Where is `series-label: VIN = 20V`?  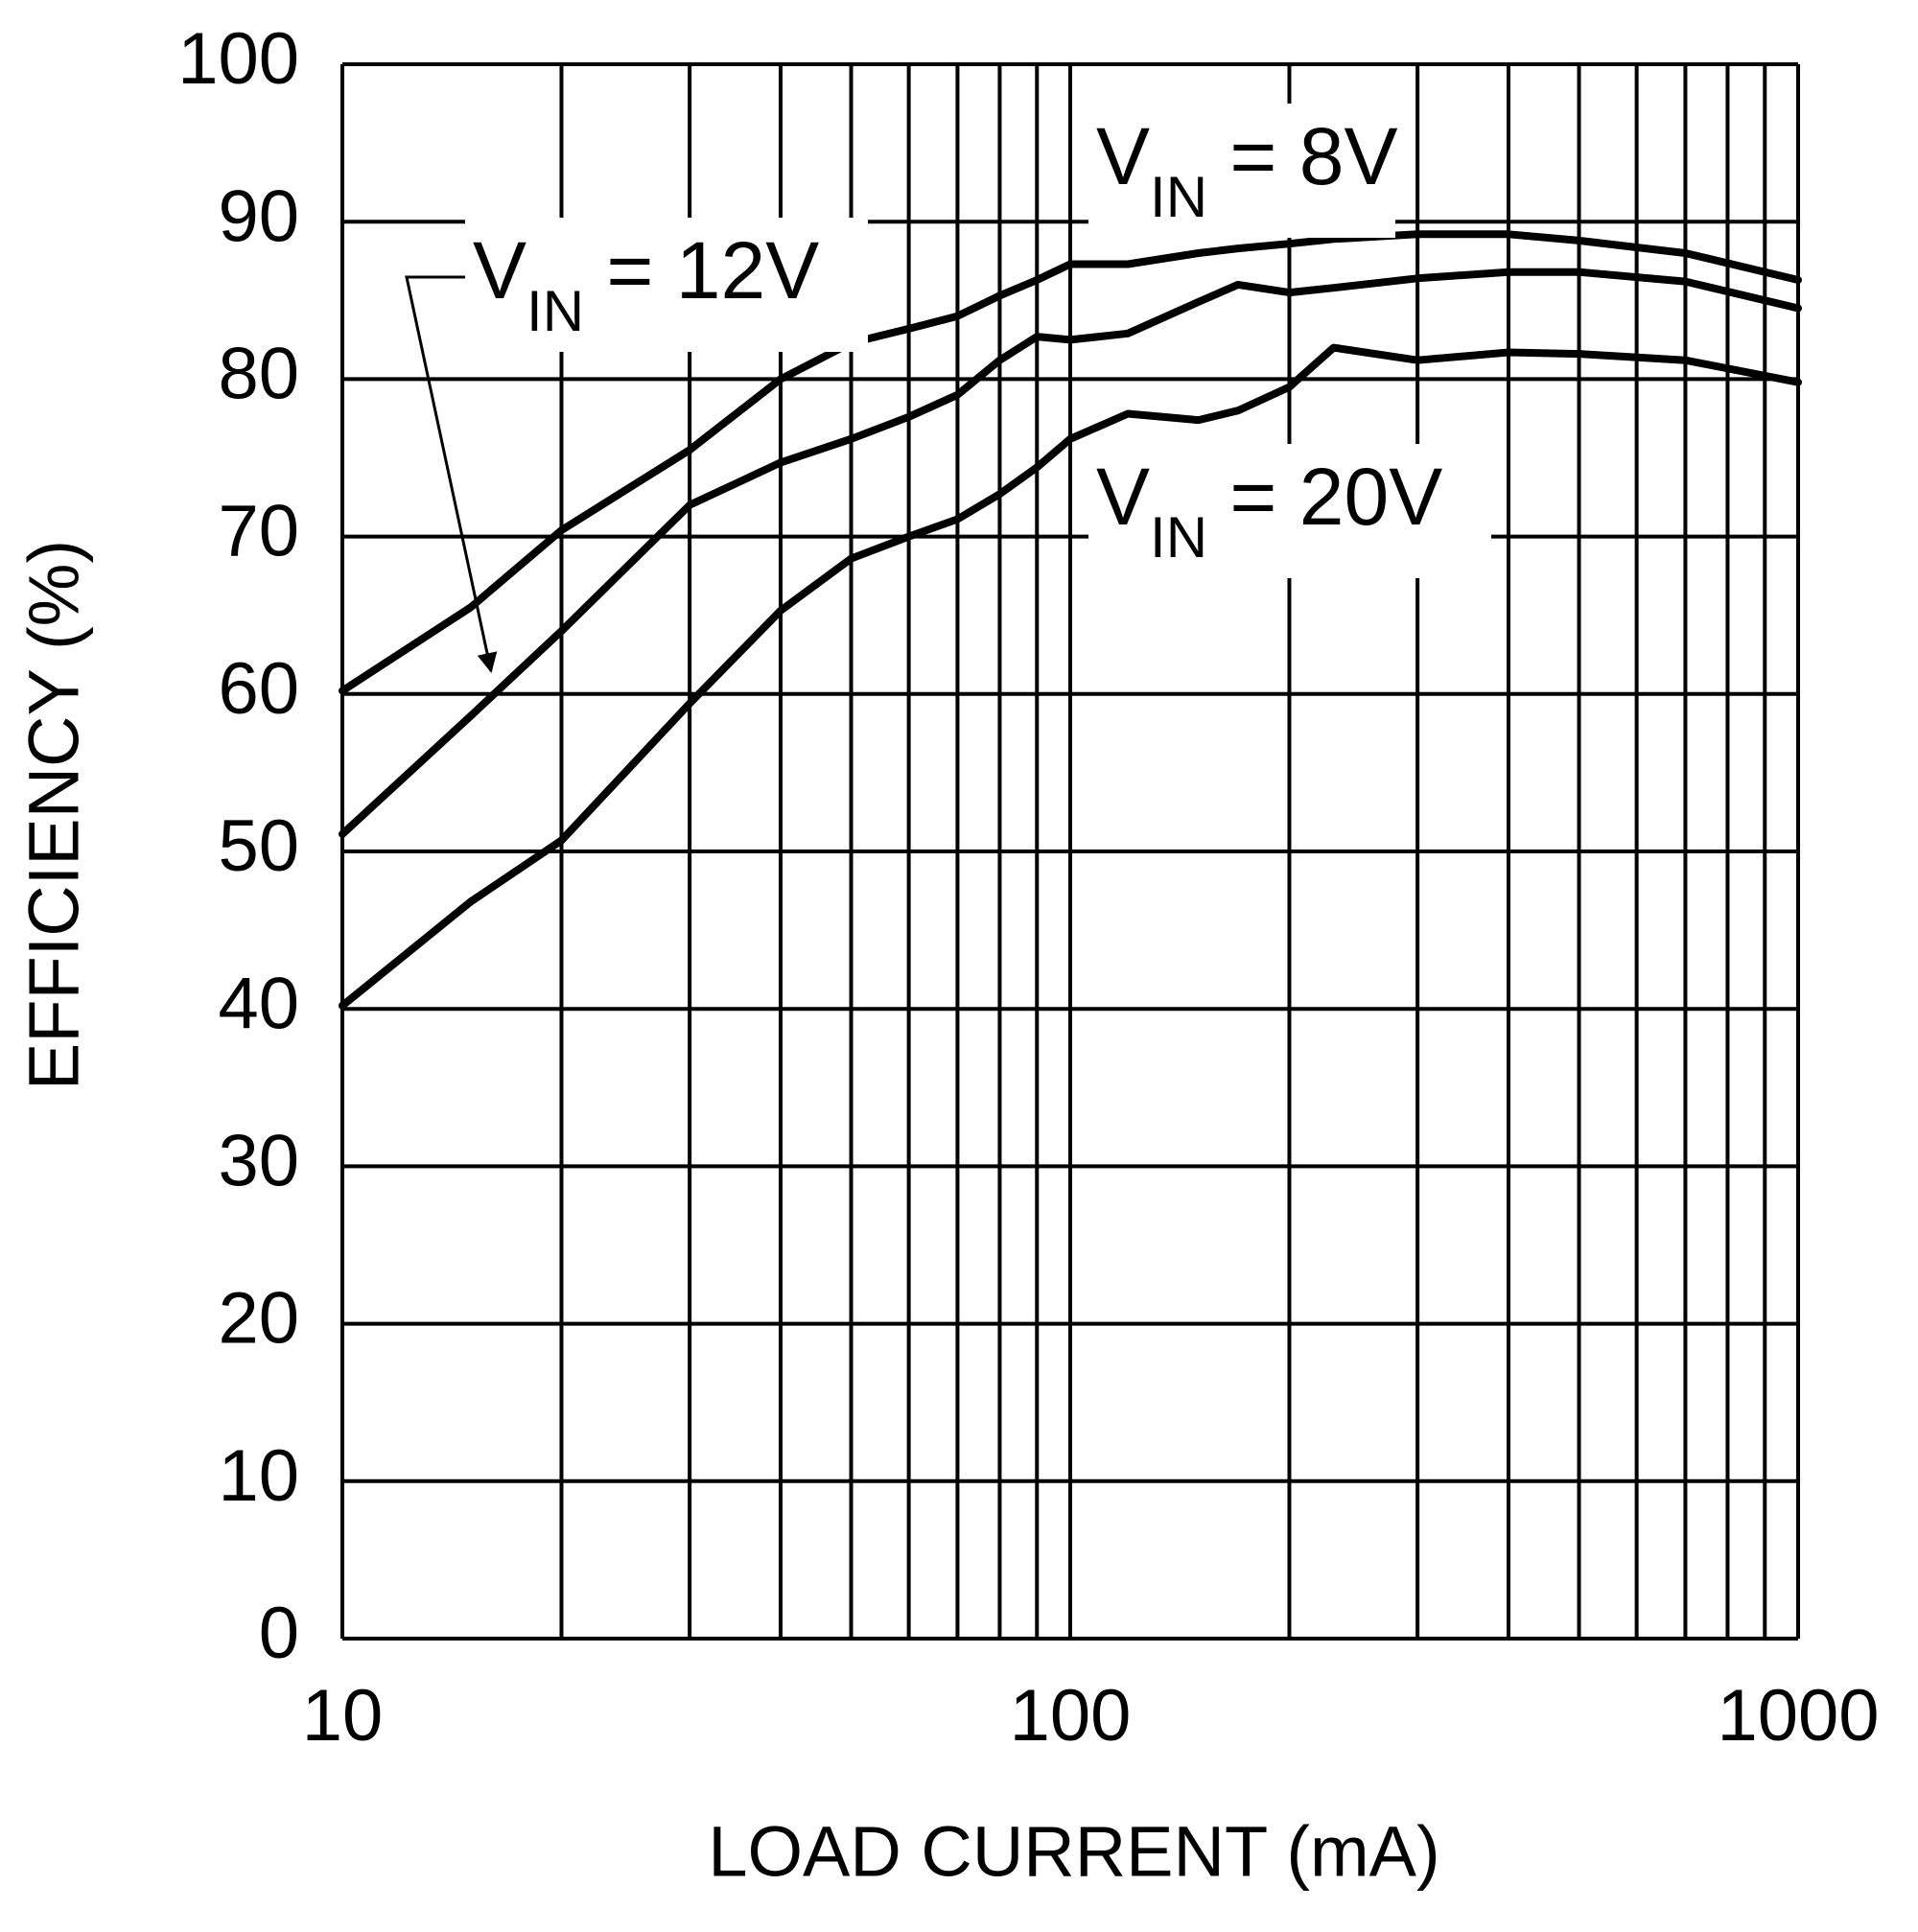
series-label: VIN = 20V is located at coordinates (1269, 511).